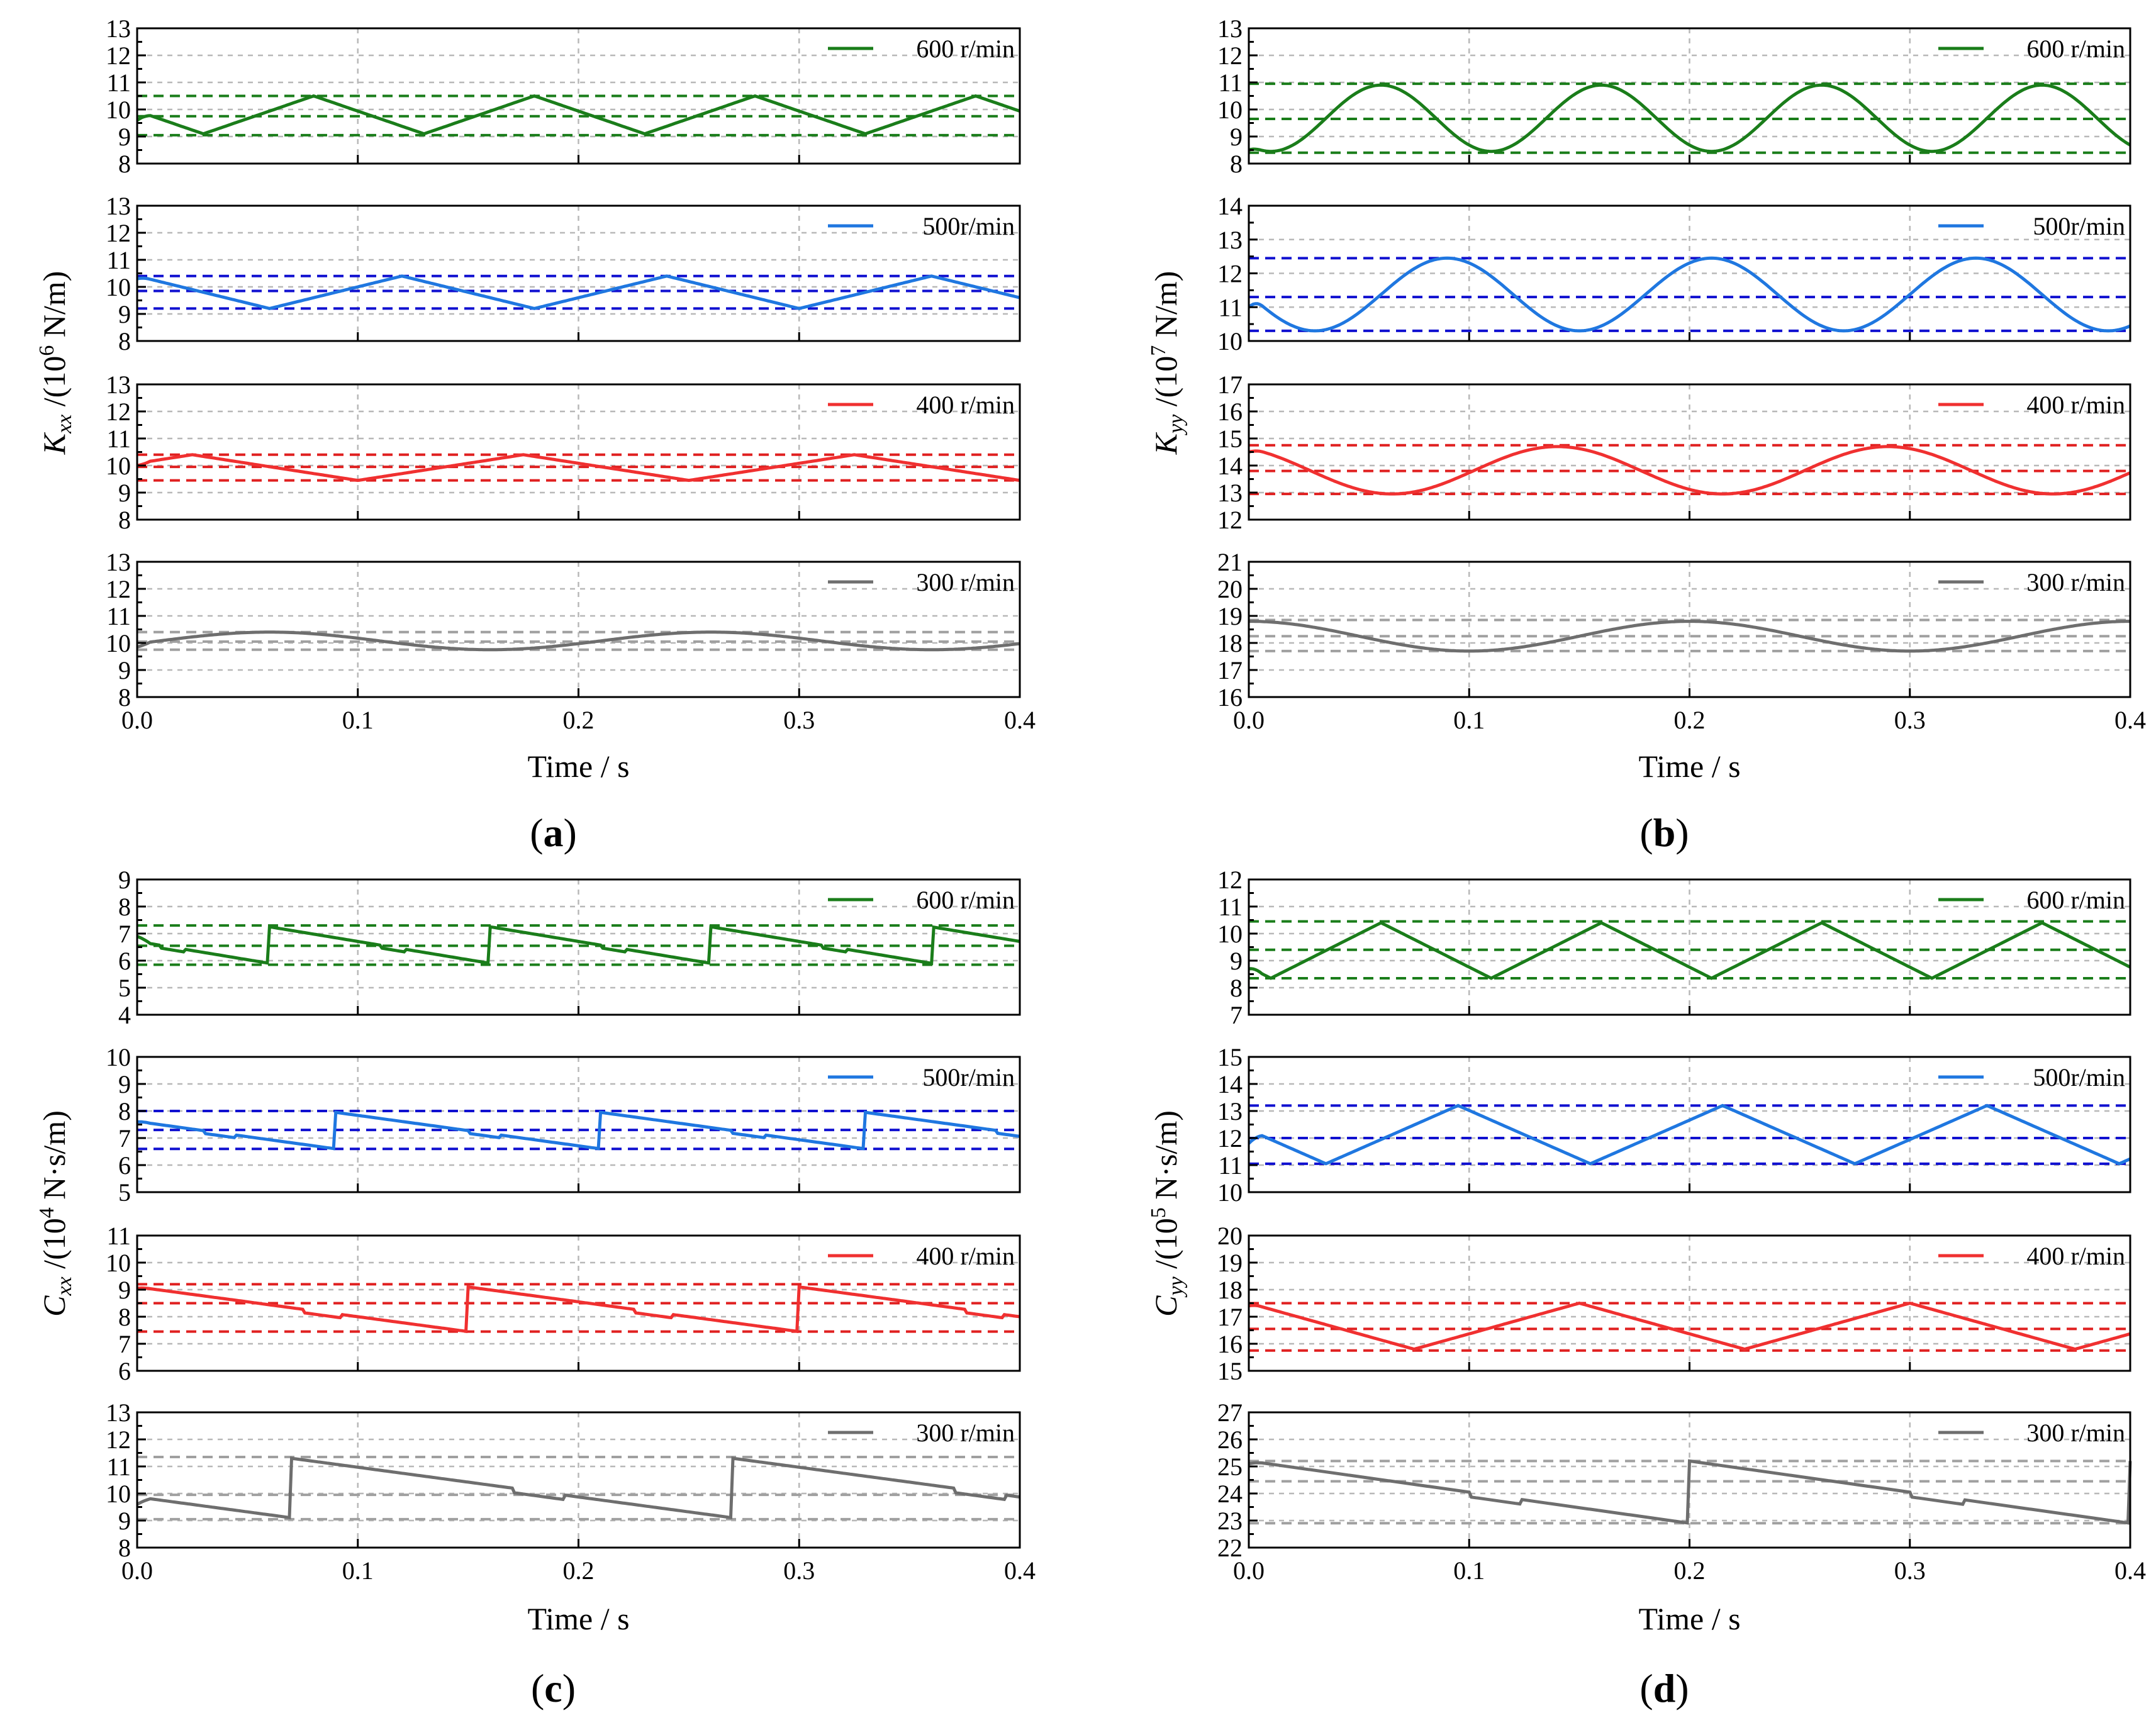  What do you see at coordinates (553, 832) in the screenshot?
I see `panel-label: (a)` at bounding box center [553, 832].